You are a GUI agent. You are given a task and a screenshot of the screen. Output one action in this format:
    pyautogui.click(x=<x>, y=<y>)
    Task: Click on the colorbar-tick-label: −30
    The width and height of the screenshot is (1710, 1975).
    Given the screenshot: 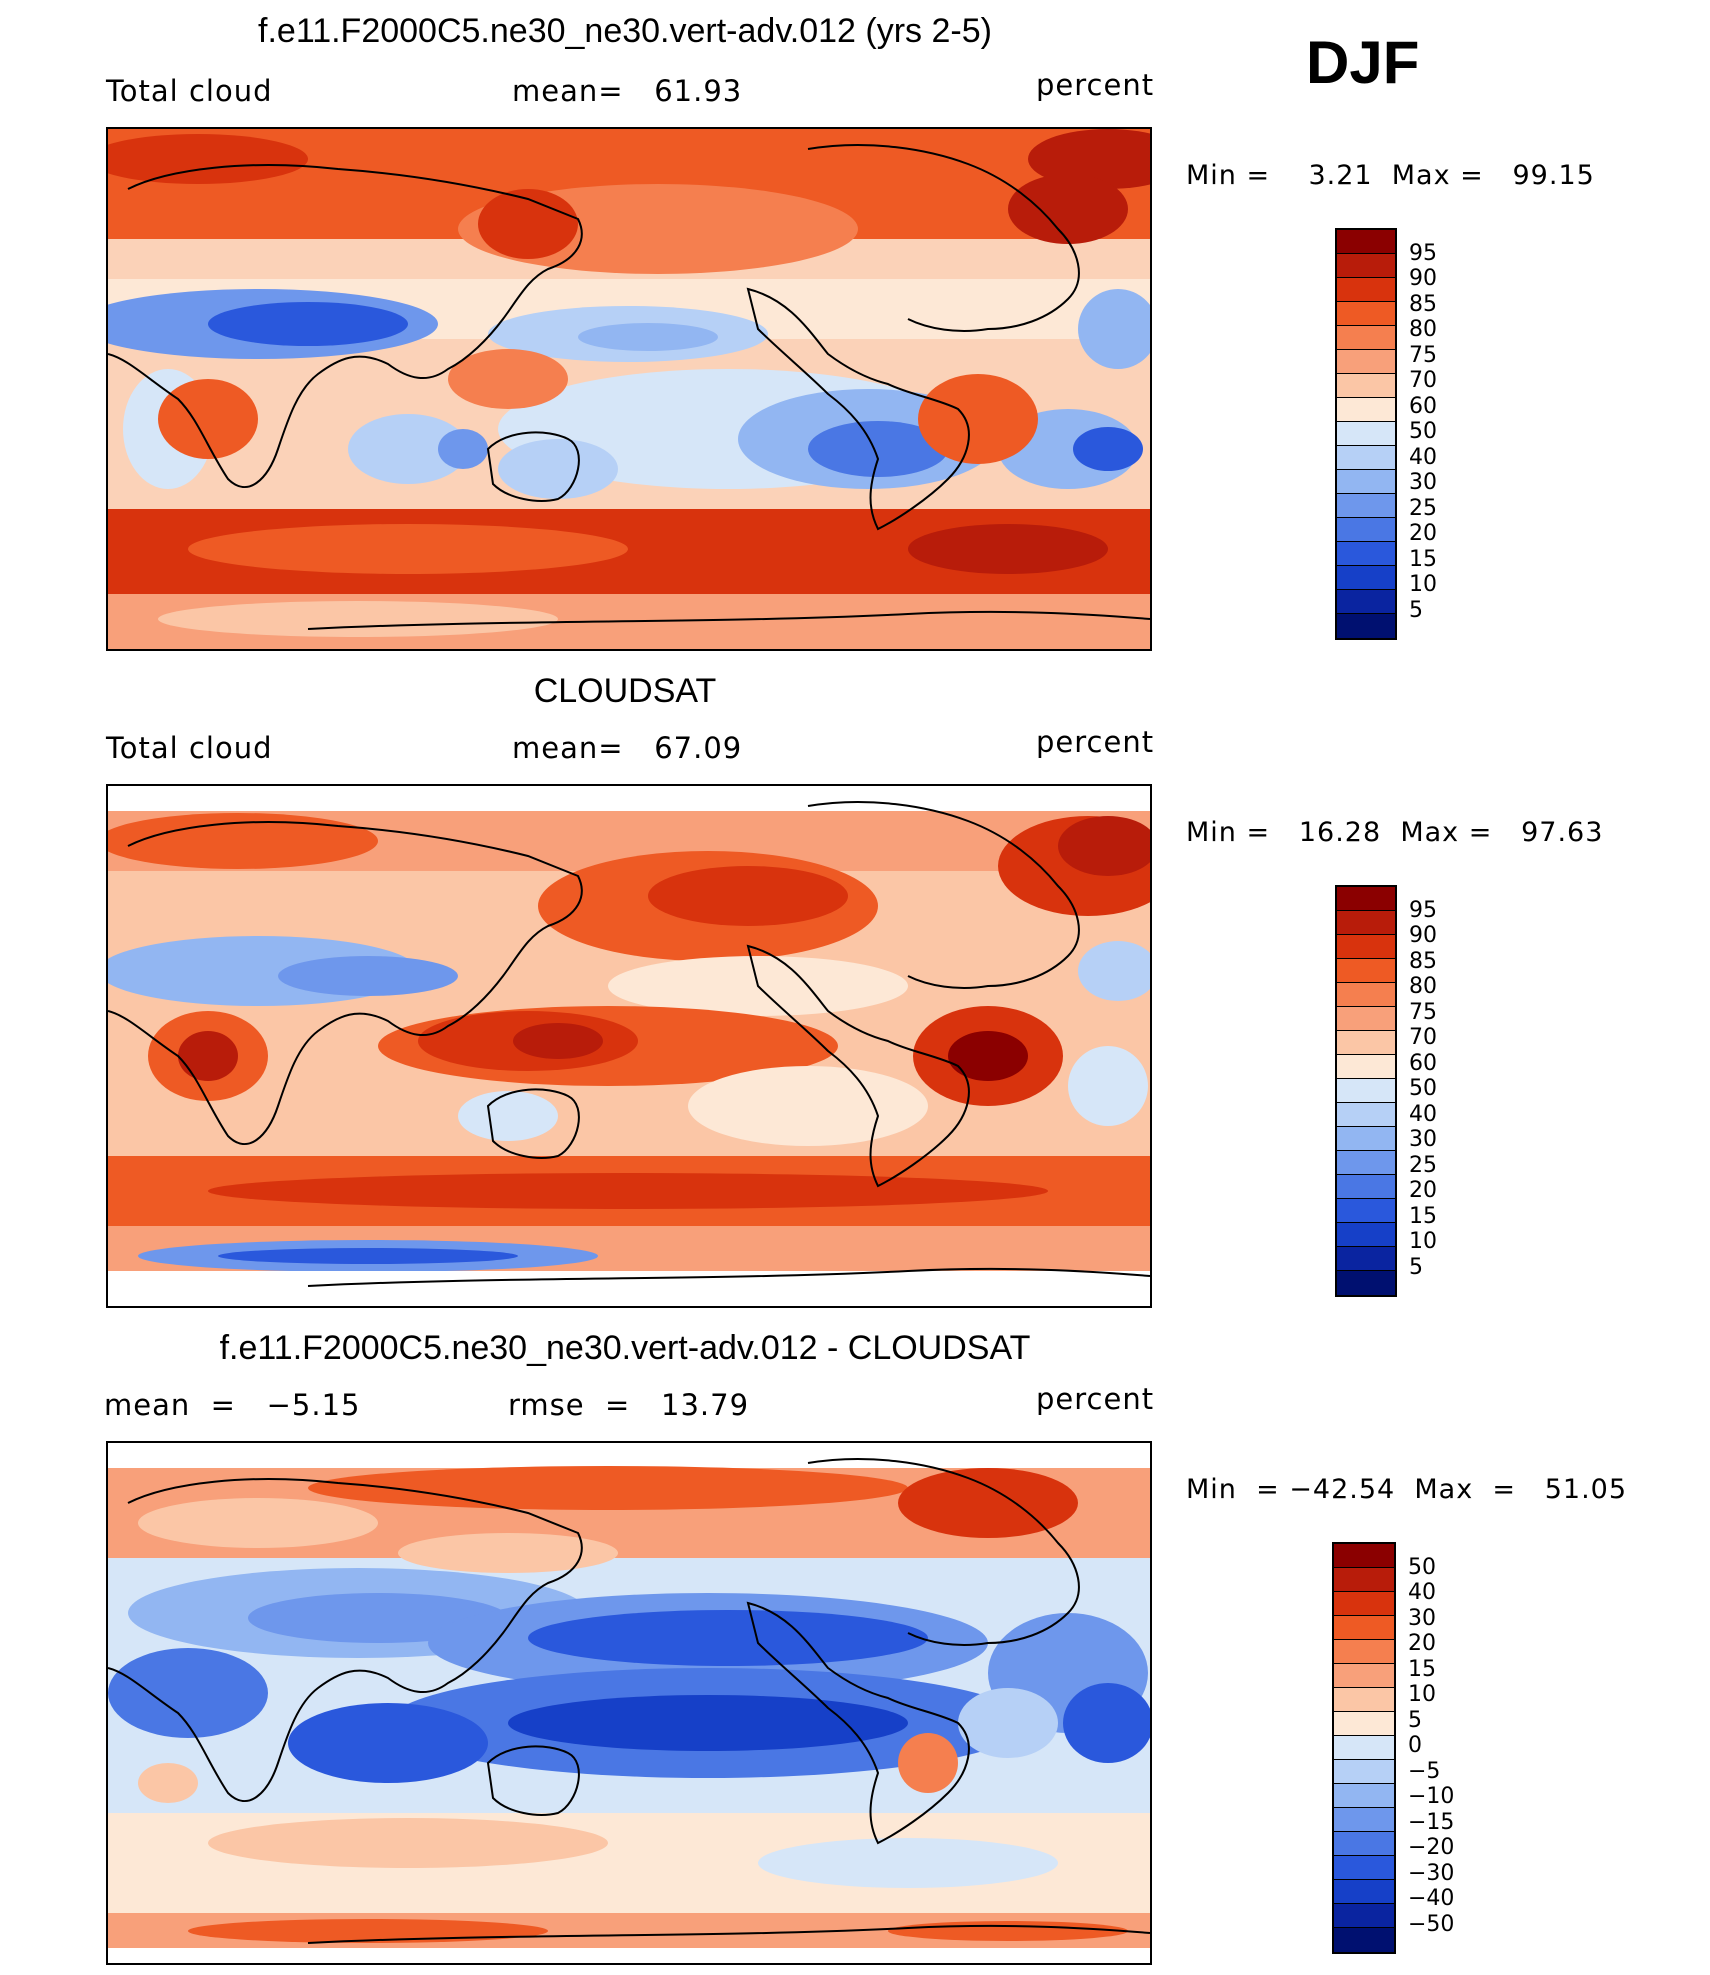 What is the action you would take?
    pyautogui.click(x=1431, y=1873)
    